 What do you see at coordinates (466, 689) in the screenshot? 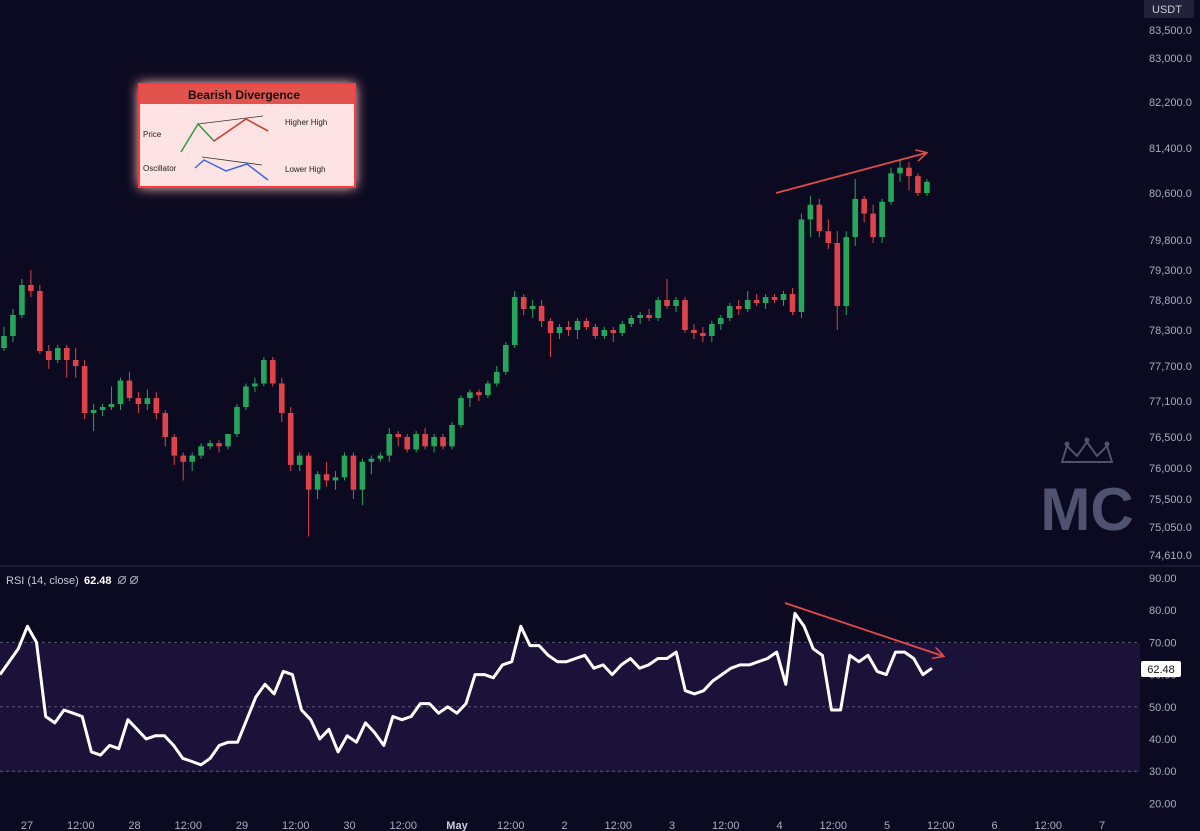
I see `rsi-line` at bounding box center [466, 689].